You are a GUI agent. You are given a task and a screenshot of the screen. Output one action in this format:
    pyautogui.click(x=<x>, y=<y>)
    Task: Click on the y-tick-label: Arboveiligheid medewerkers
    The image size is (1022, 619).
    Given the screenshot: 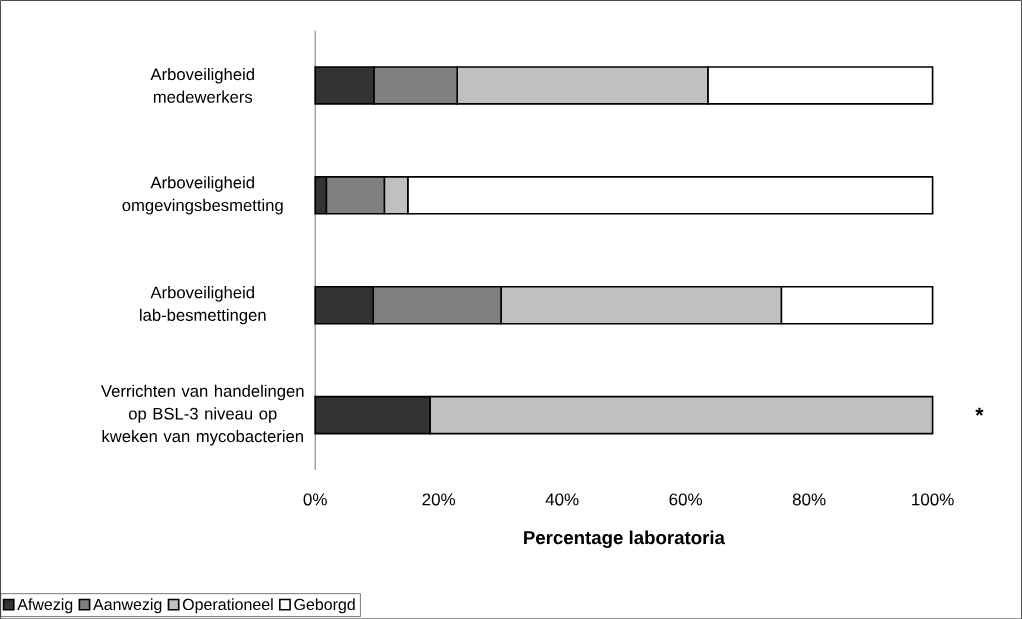 What is the action you would take?
    pyautogui.click(x=202, y=85)
    